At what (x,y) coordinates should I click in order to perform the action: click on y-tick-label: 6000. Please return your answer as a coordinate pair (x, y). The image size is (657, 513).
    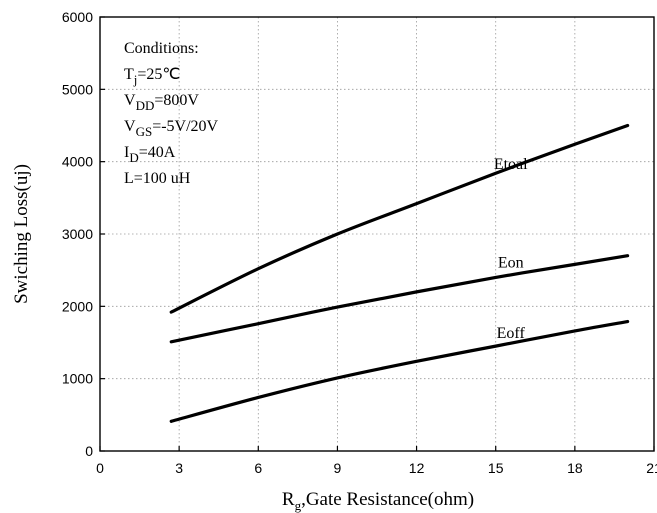
    Looking at the image, I should click on (77, 17).